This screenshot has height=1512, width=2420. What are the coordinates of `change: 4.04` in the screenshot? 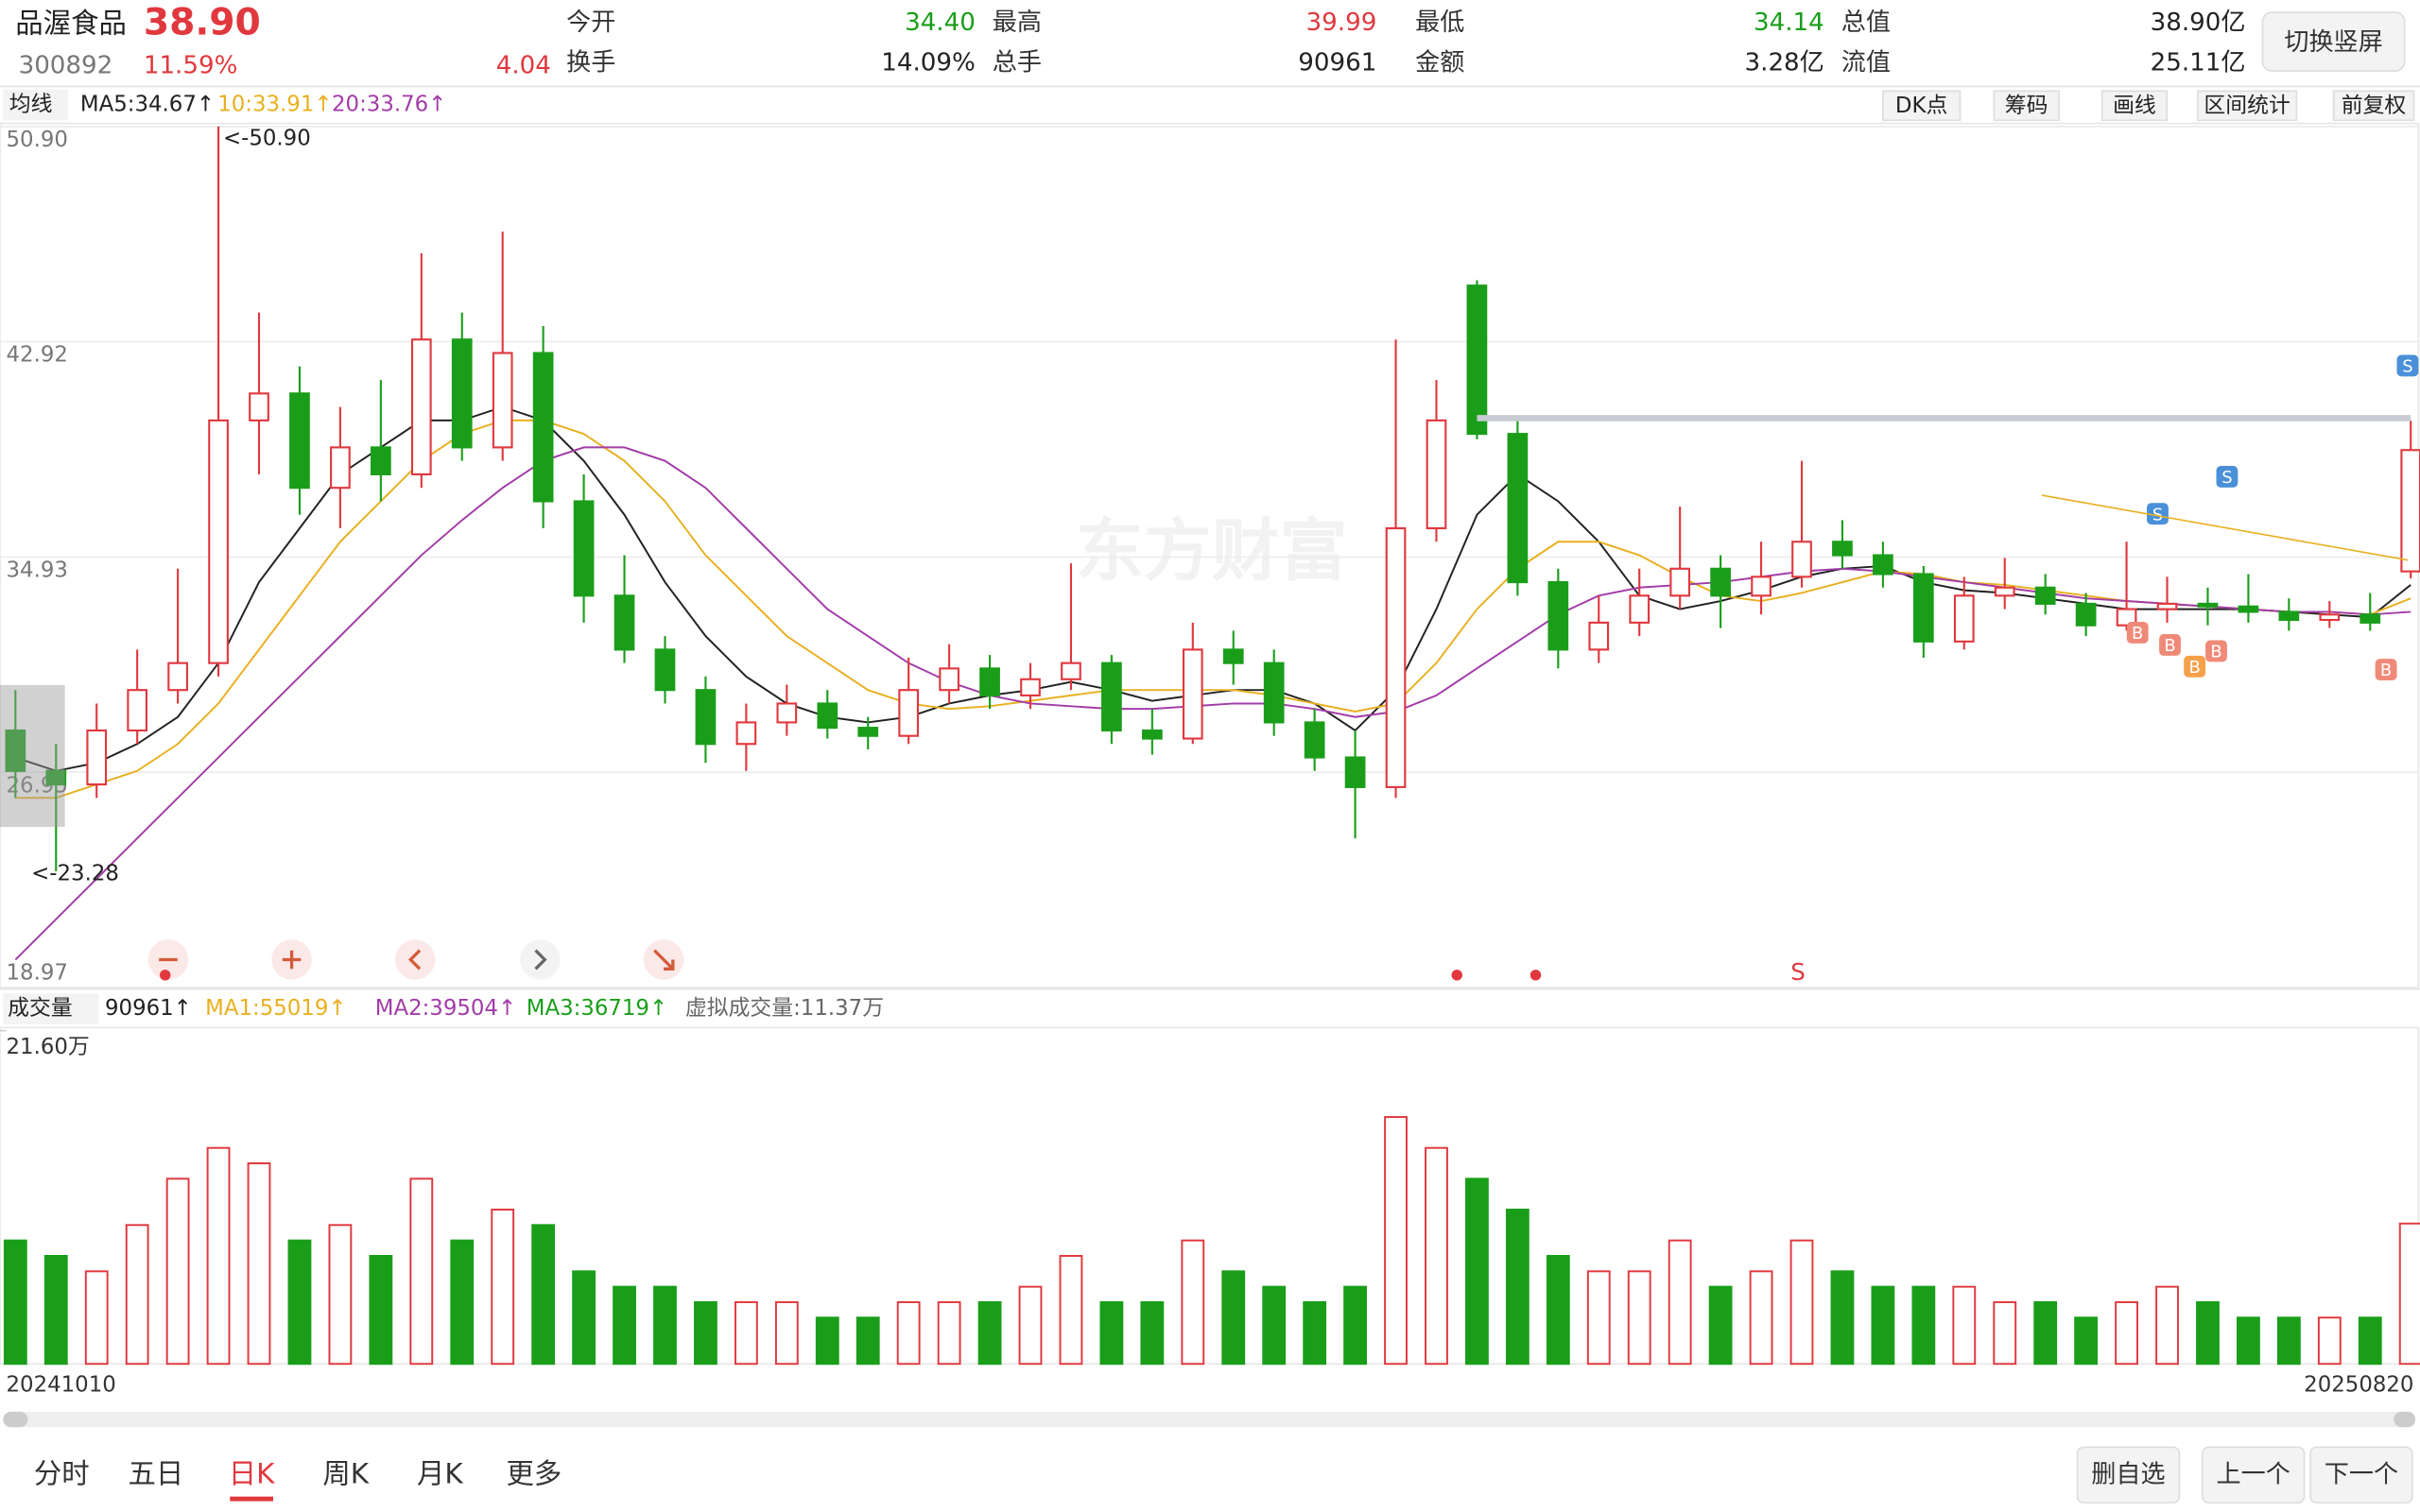 It's located at (523, 66).